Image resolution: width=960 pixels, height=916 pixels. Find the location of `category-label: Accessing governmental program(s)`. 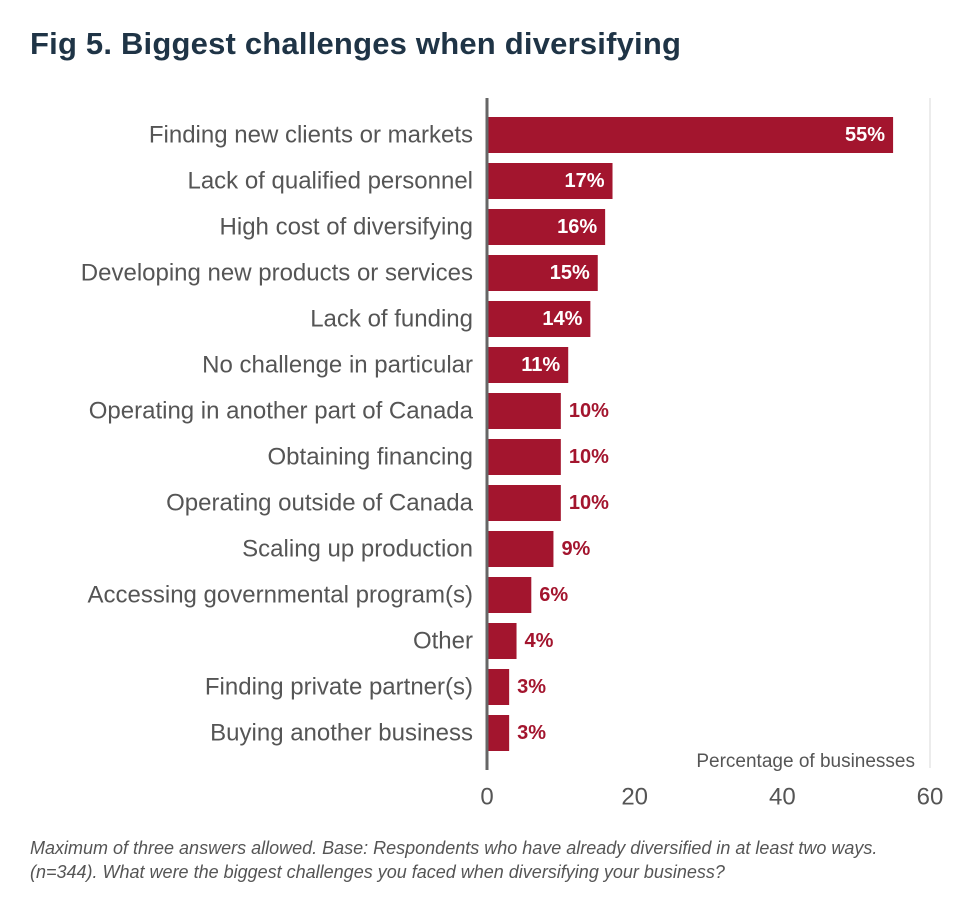

category-label: Accessing governmental program(s) is located at coordinates (281, 595).